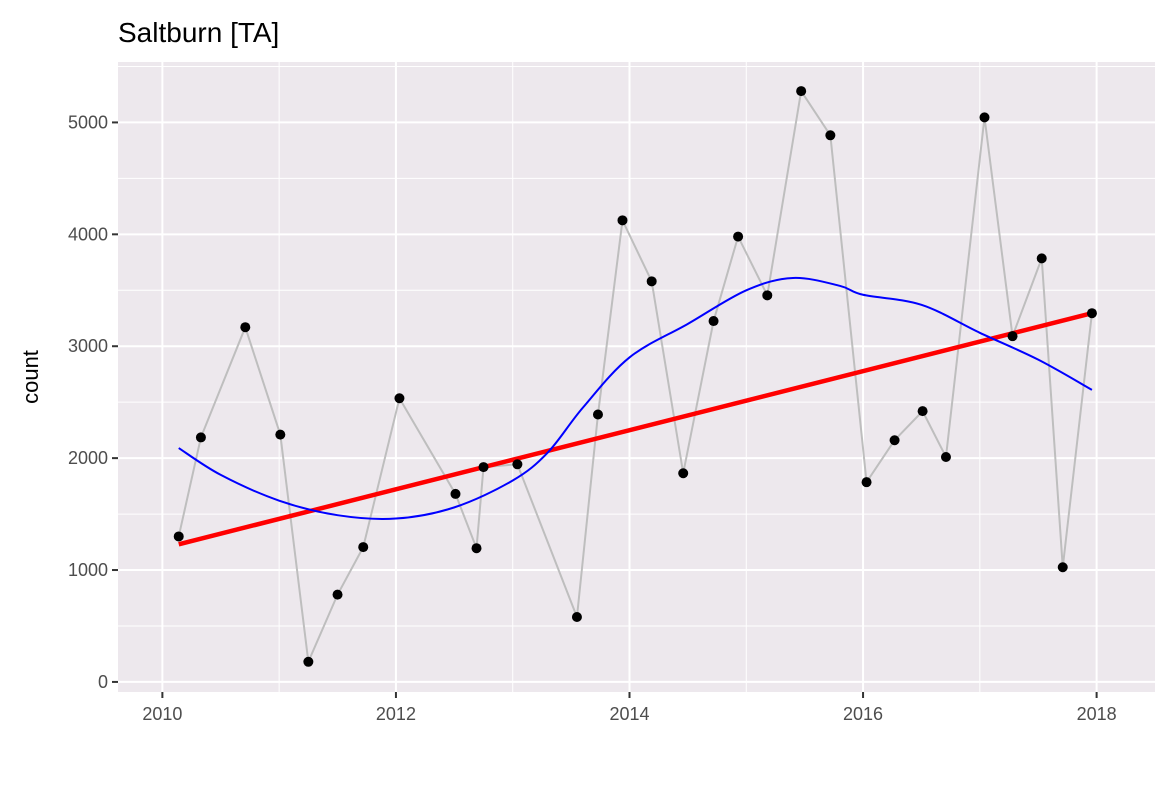 This screenshot has height=785, width=1170. What do you see at coordinates (88, 122) in the screenshot?
I see `y-tick-label: 5000` at bounding box center [88, 122].